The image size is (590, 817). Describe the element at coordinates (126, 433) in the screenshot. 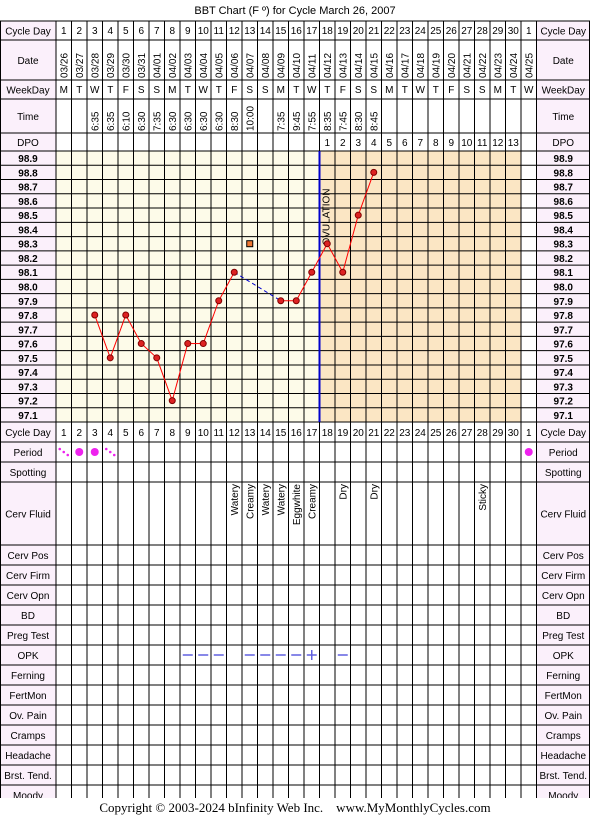

I see `cycle-day-cell-2: 5` at that location.